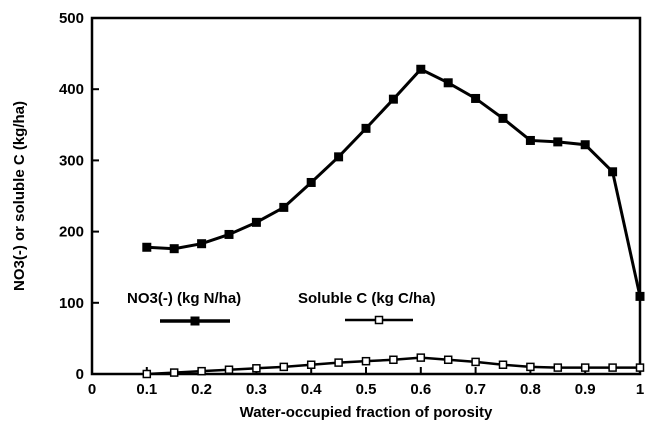 The height and width of the screenshot is (427, 647). What do you see at coordinates (256, 389) in the screenshot?
I see `x-tick-label: 0.3` at bounding box center [256, 389].